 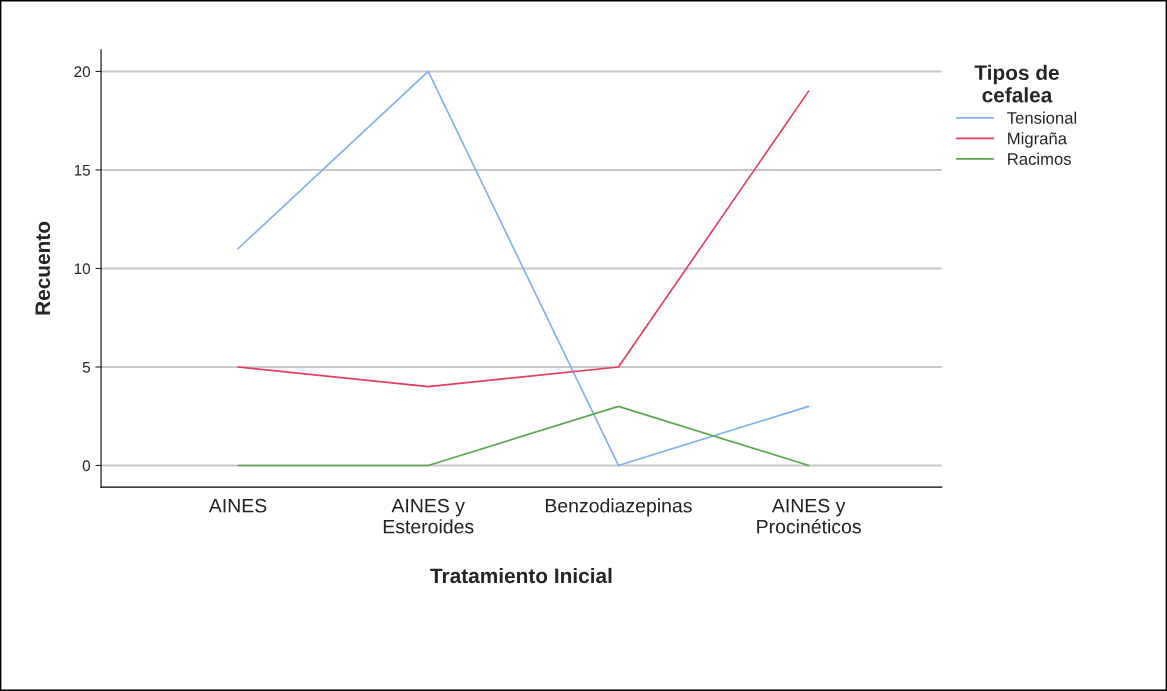 I want to click on legend-label: Tensional, so click(x=1042, y=117).